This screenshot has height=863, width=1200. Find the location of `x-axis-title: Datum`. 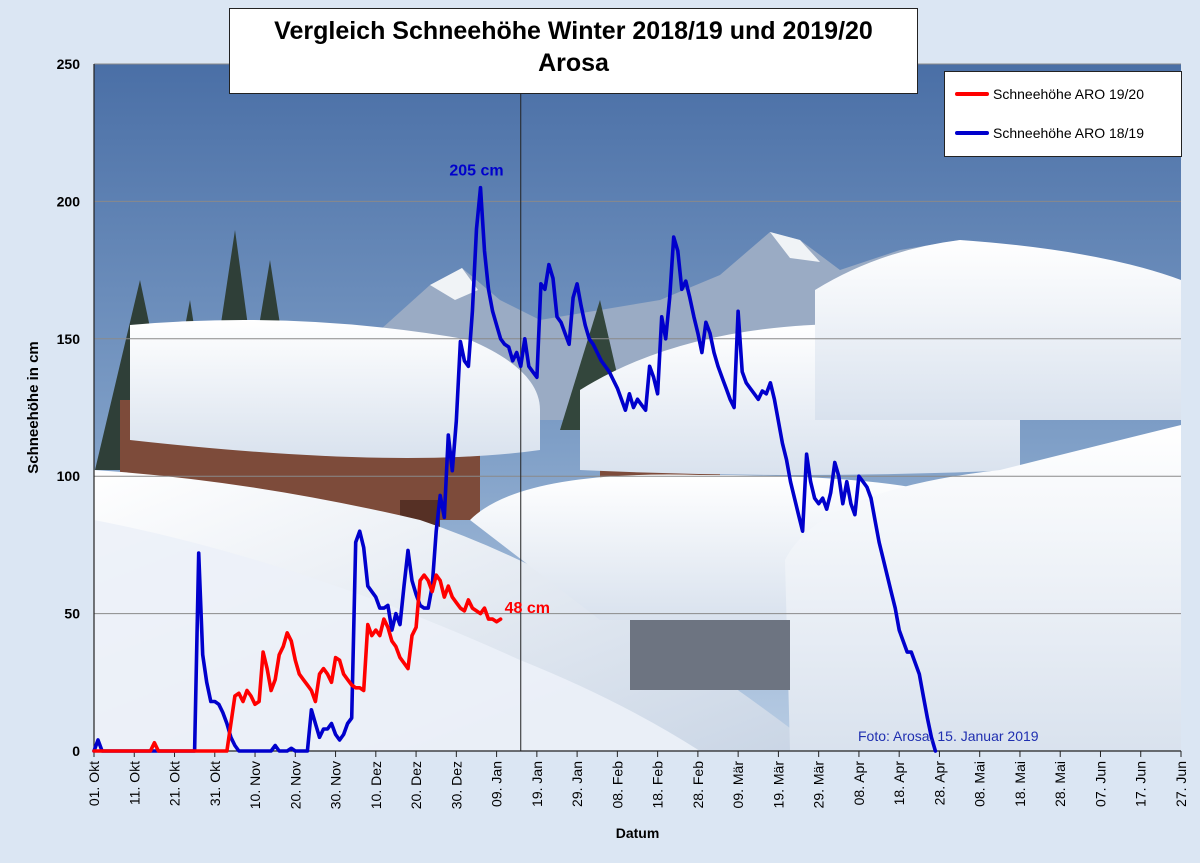

x-axis-title: Datum is located at coordinates (638, 833).